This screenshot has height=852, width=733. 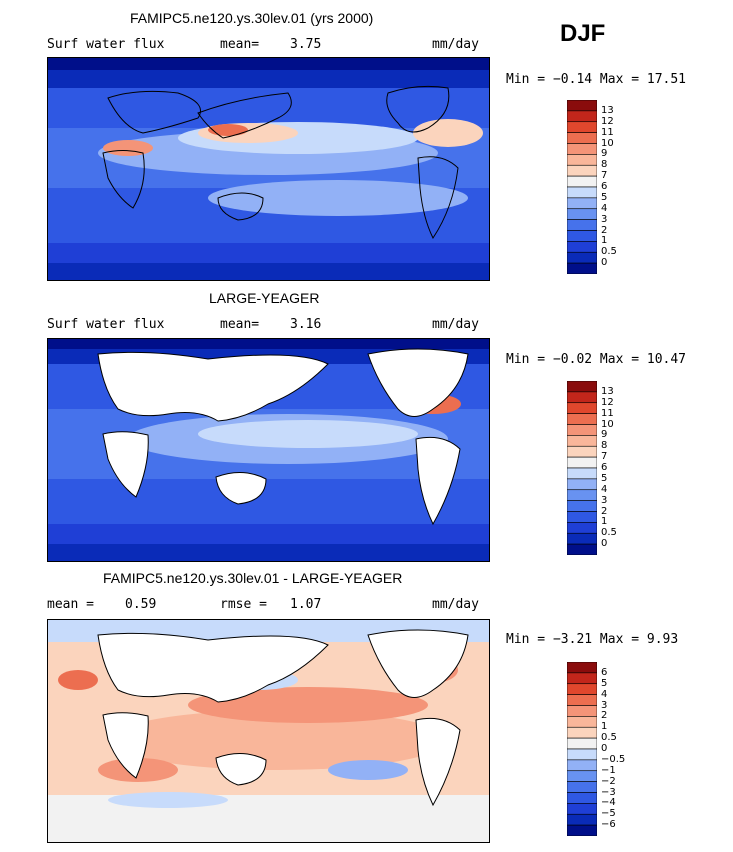 I want to click on panel-1-colorbar-svg, so click(x=582, y=187).